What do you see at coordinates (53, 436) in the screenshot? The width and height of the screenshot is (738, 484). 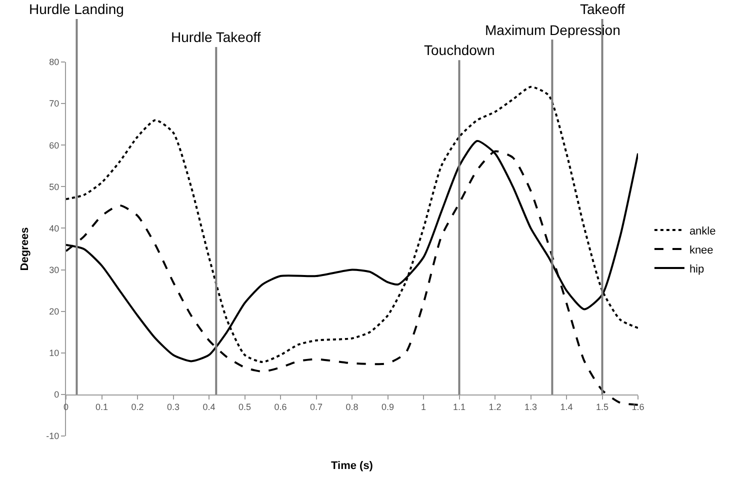 I see `y-tick-label: -10` at bounding box center [53, 436].